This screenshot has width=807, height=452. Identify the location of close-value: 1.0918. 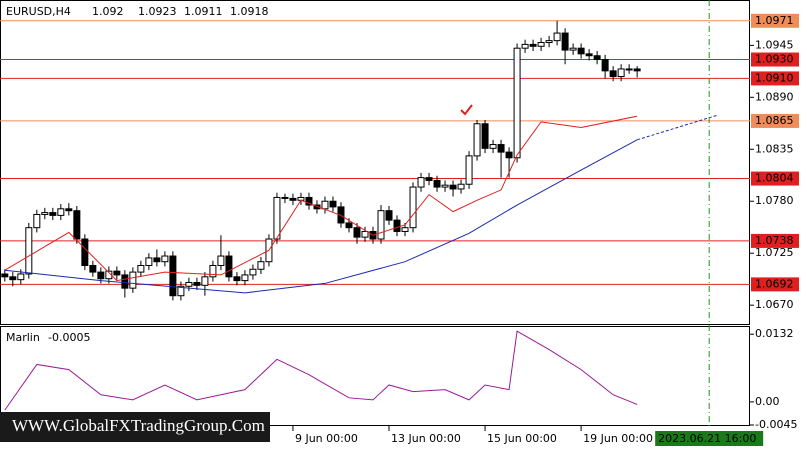
(249, 11).